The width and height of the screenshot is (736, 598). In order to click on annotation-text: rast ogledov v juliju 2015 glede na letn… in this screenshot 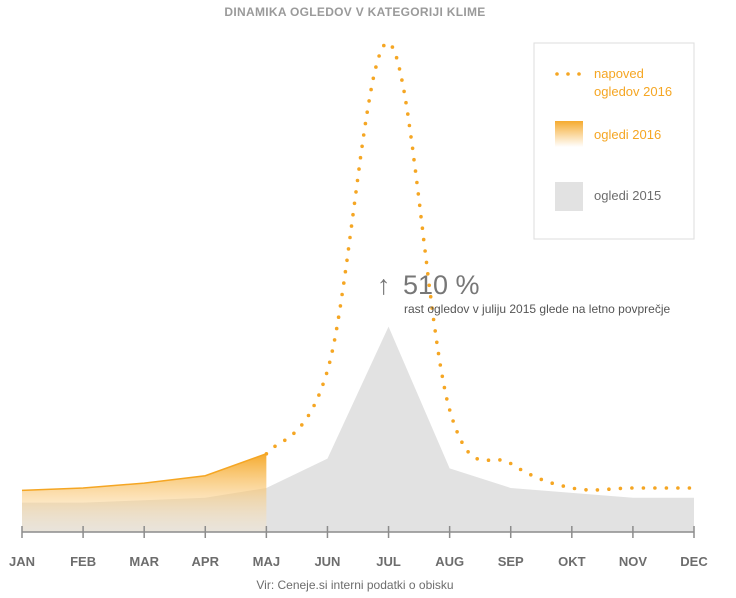, I will do `click(537, 309)`.